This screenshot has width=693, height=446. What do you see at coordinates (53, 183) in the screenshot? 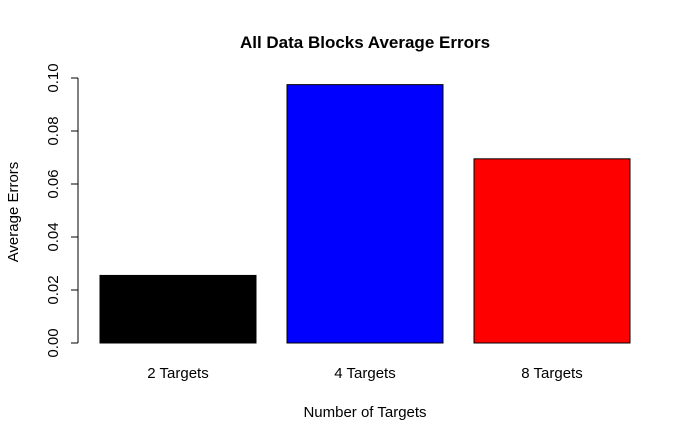
I see `y-tick-label: 0.06` at bounding box center [53, 183].